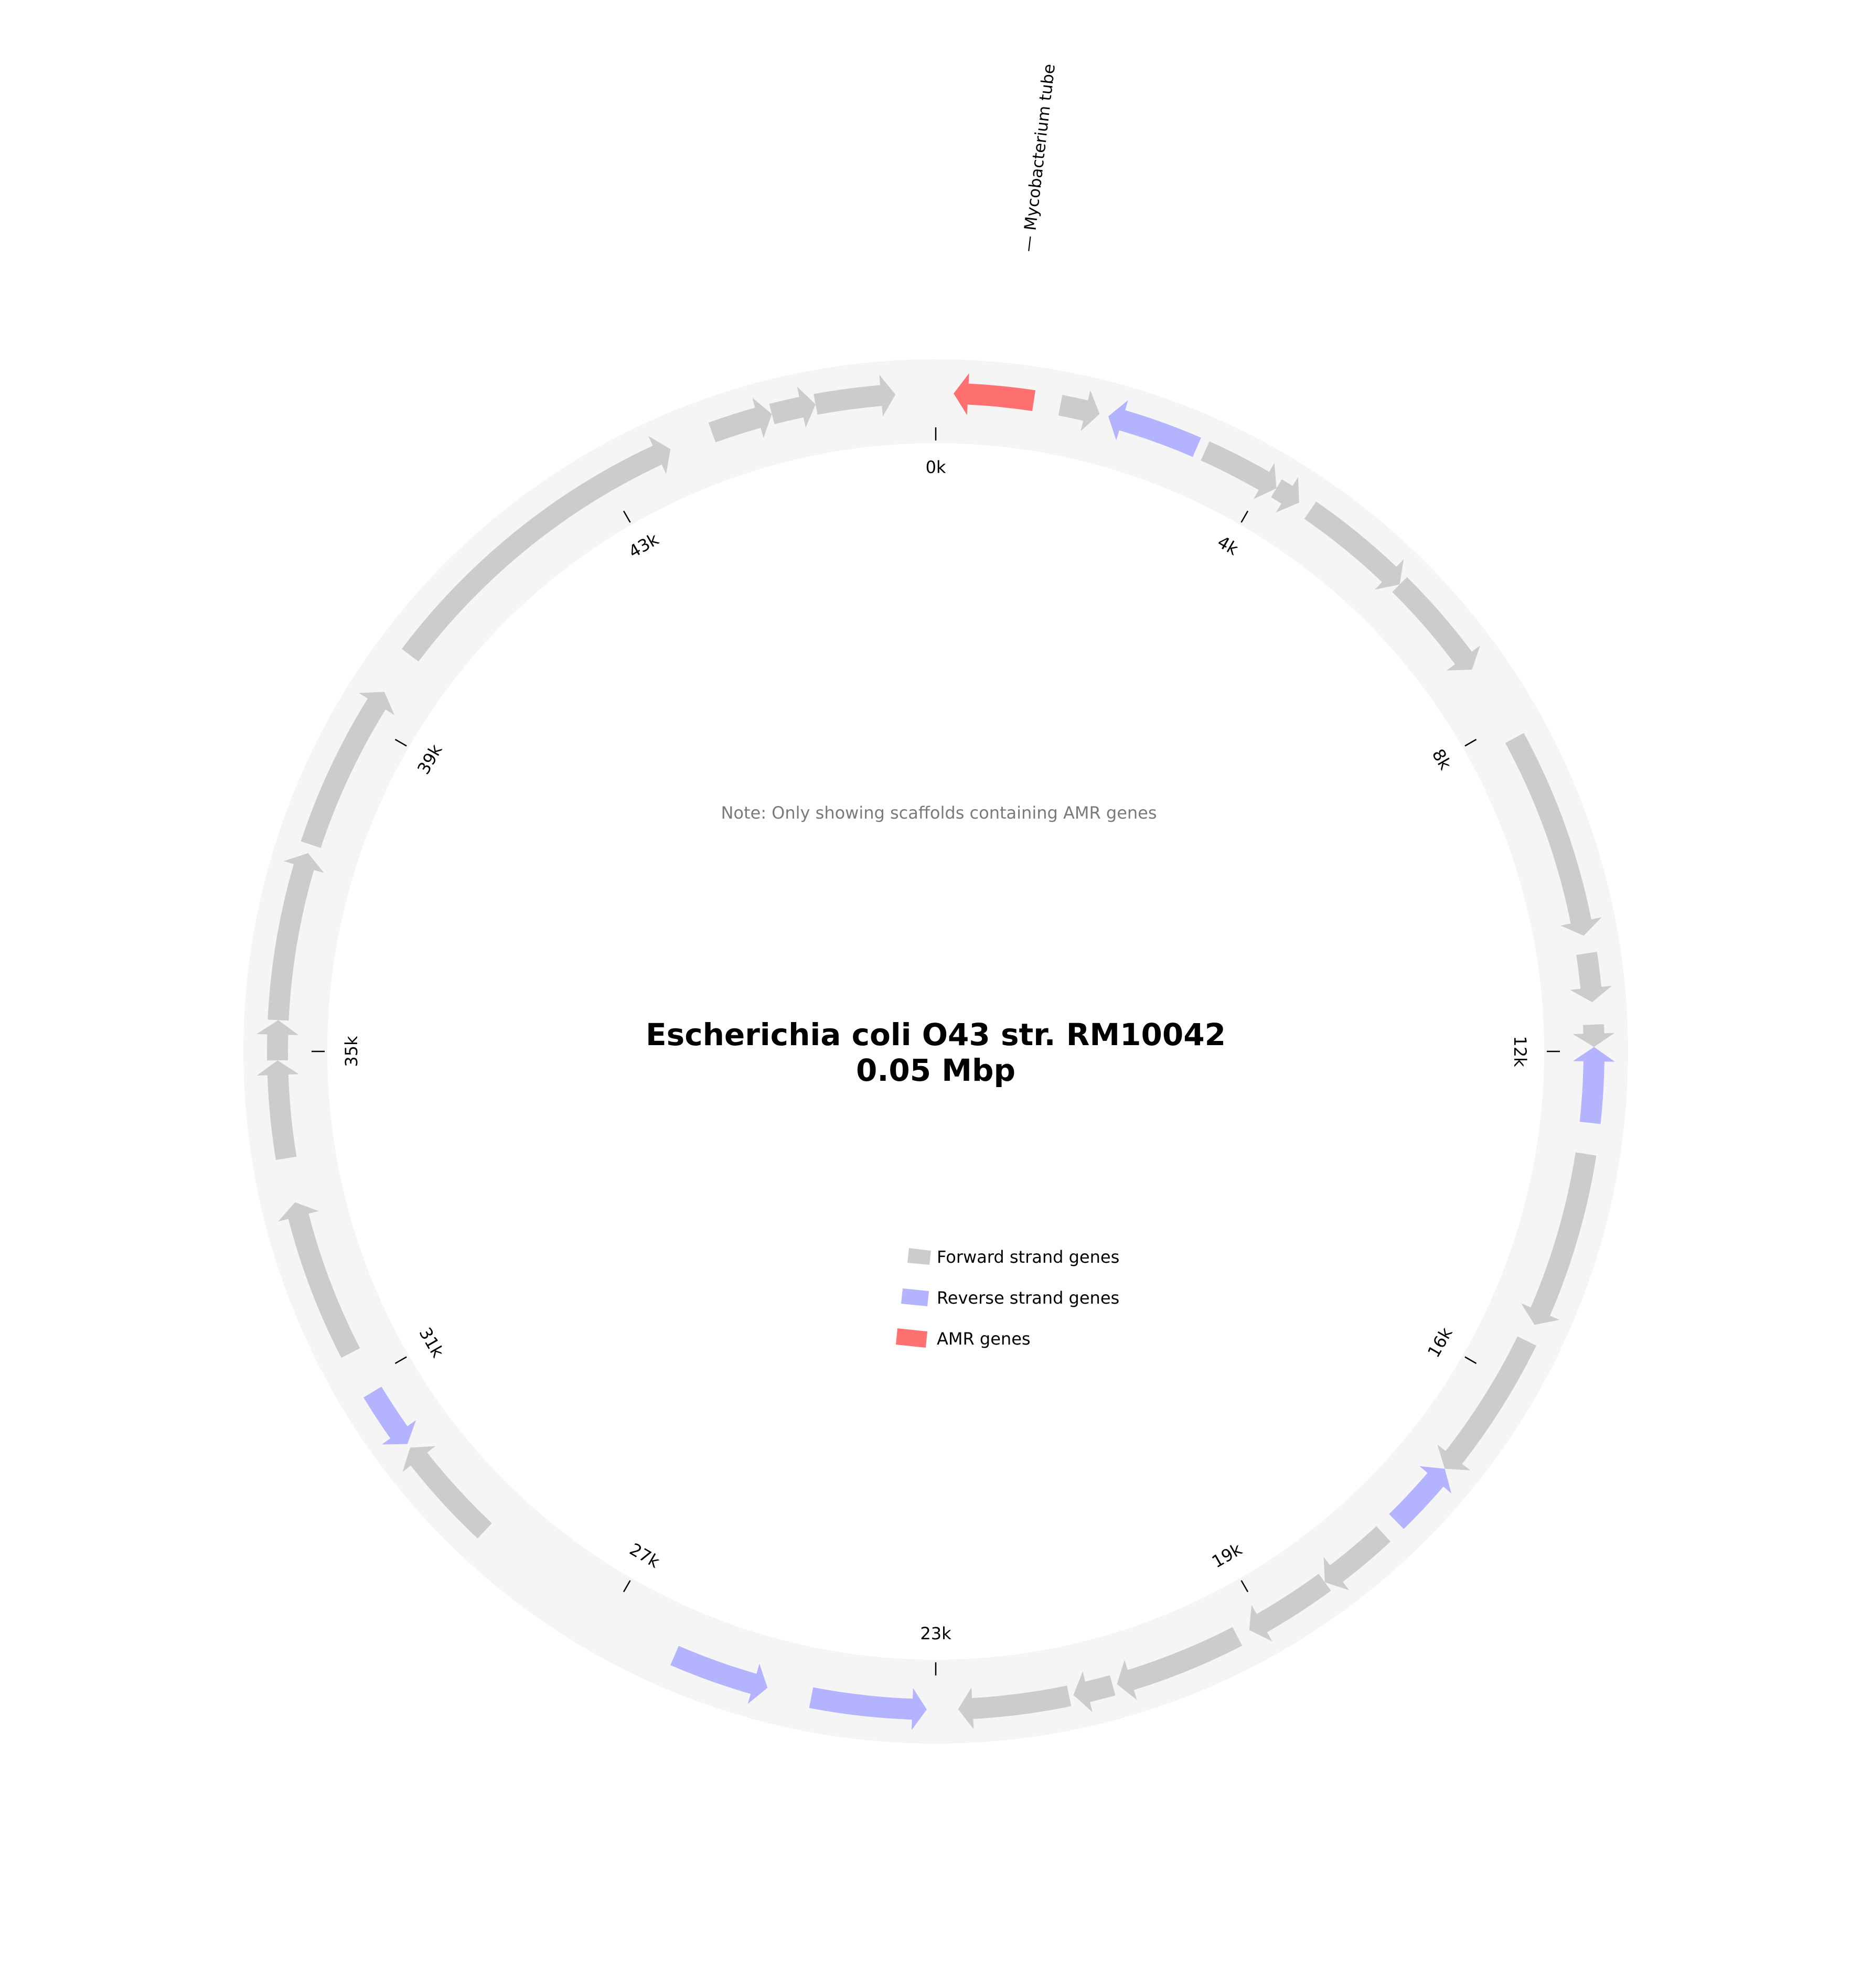 The height and width of the screenshot is (1988, 1872). I want to click on legend-swatch-forward, so click(919, 1256).